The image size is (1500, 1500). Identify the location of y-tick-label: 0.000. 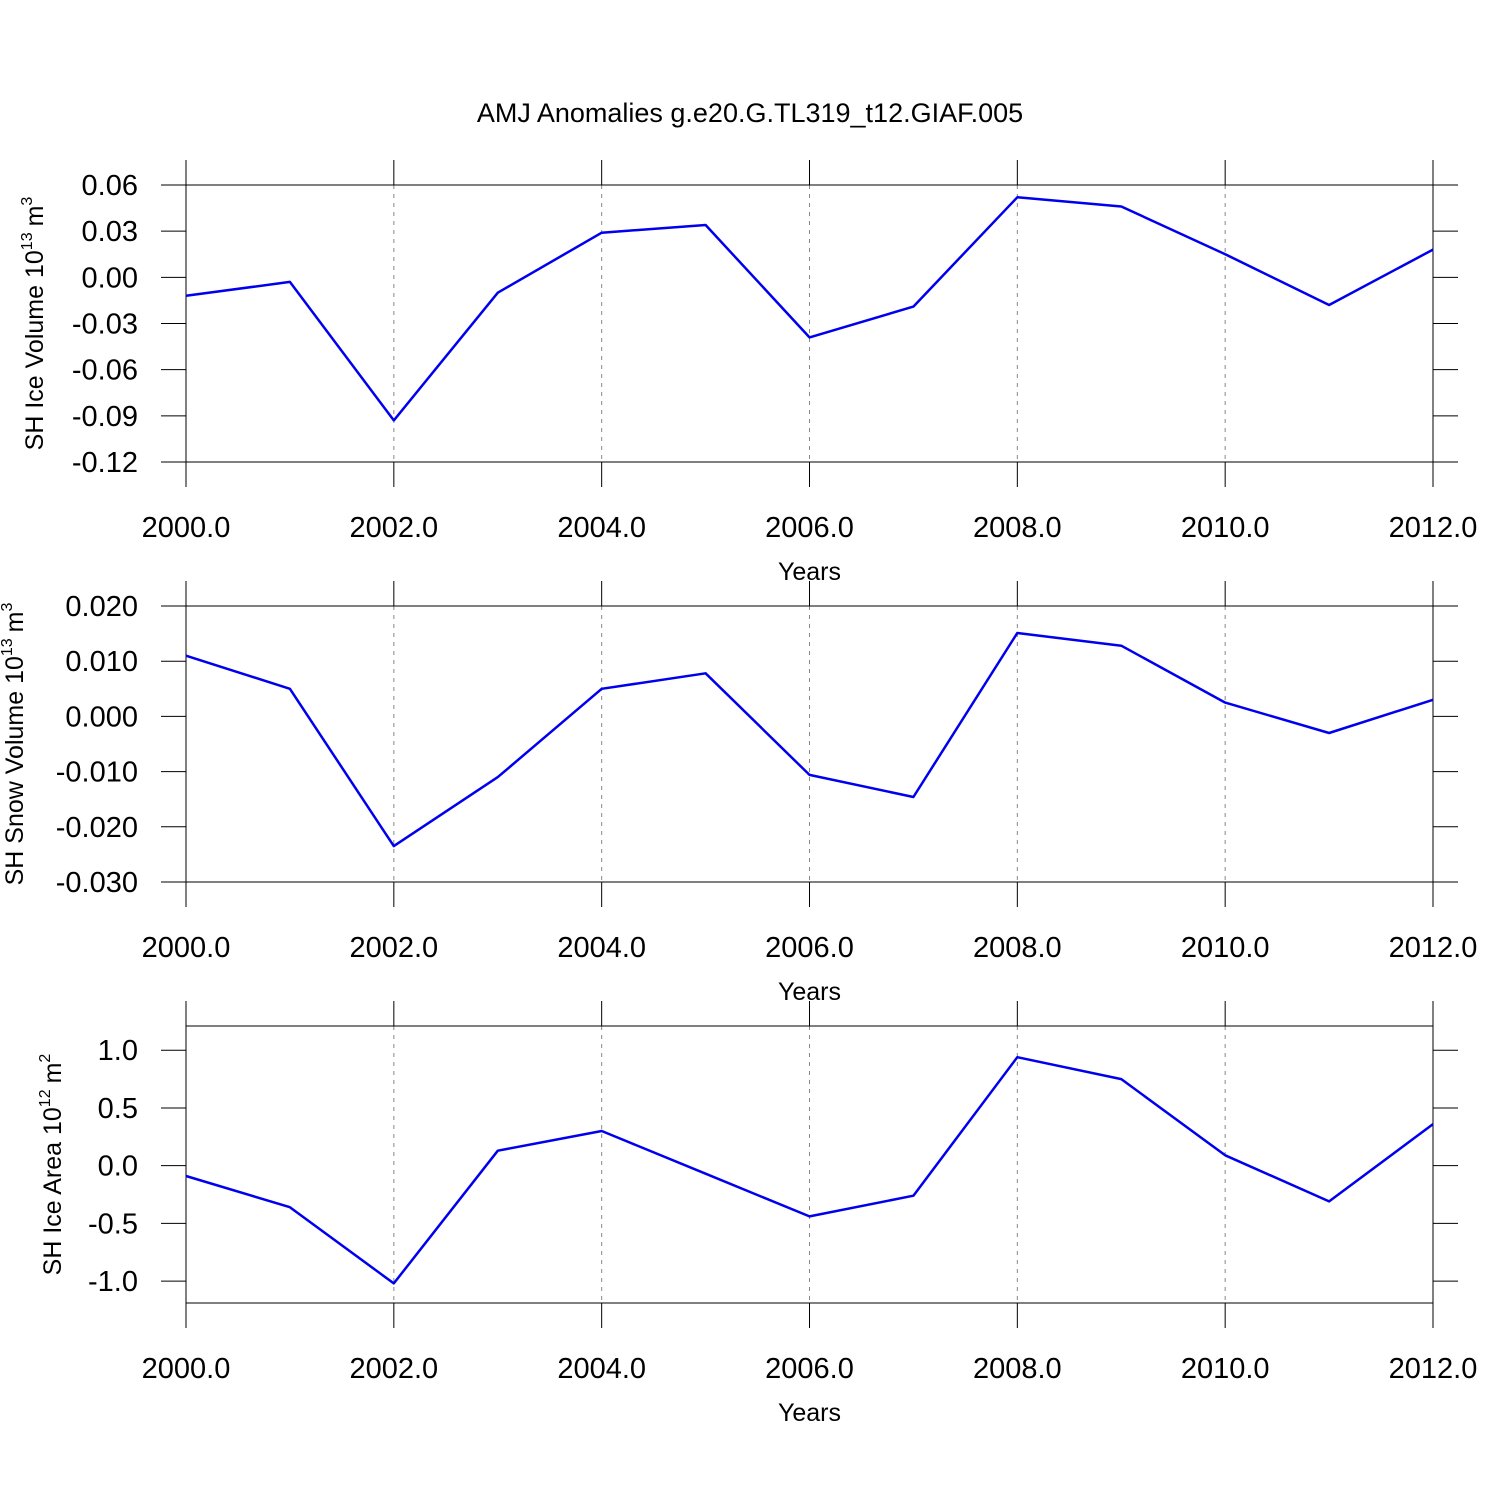
(101, 717).